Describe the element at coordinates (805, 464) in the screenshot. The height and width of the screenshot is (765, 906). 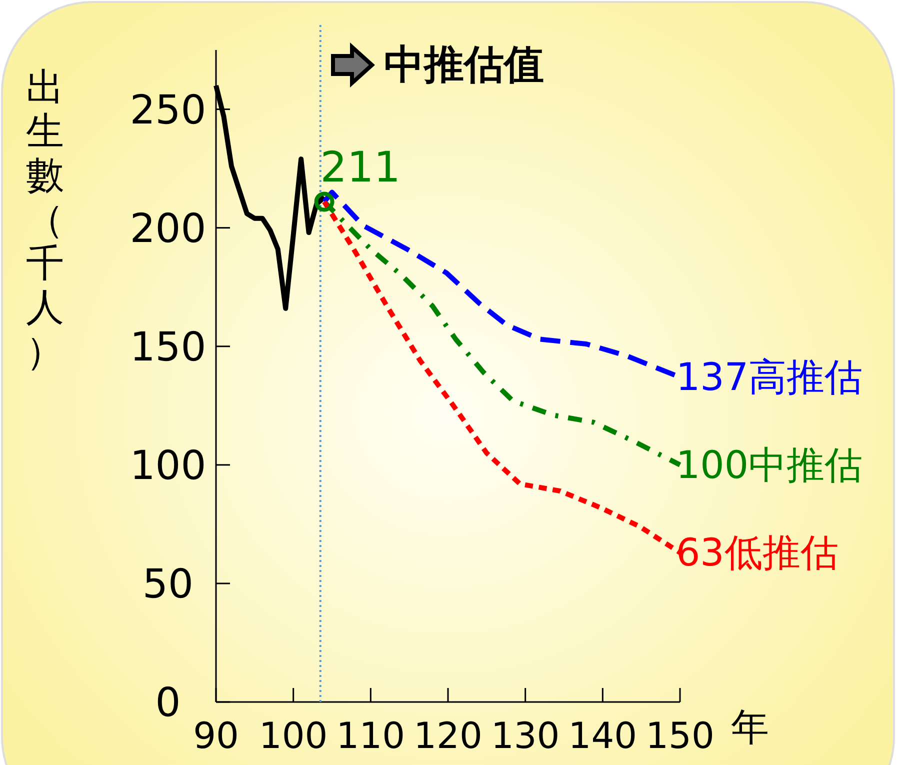
I see `series-label: 中推估` at that location.